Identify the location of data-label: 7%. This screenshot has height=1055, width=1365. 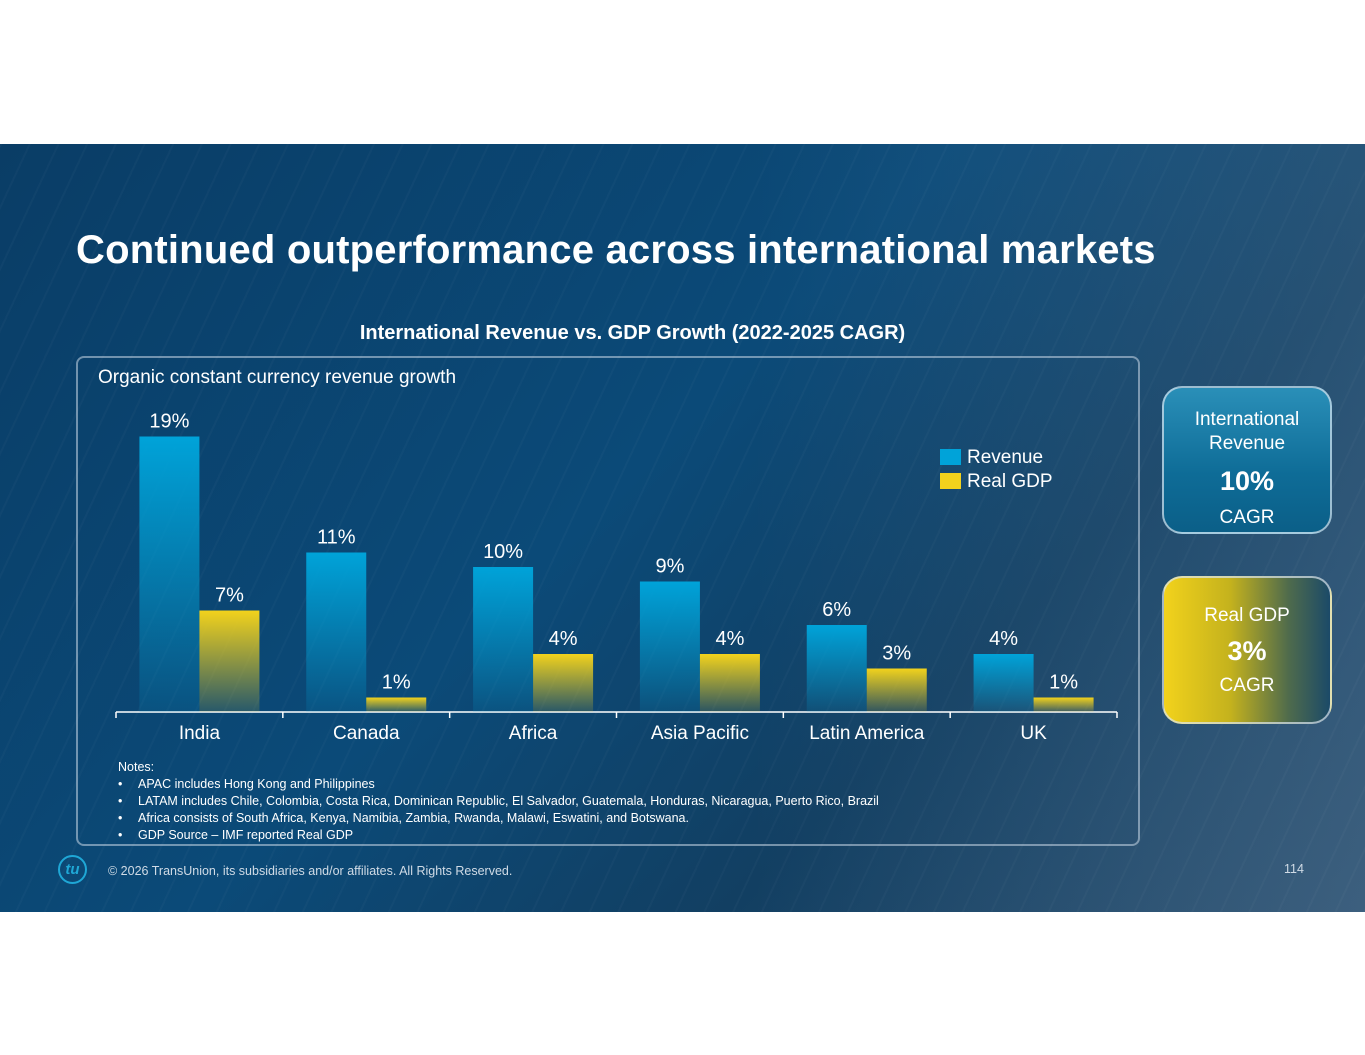
(229, 596).